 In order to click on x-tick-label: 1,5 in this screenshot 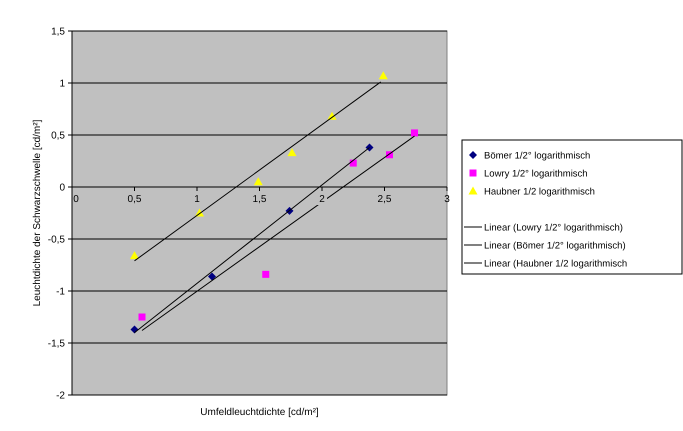, I will do `click(259, 199)`.